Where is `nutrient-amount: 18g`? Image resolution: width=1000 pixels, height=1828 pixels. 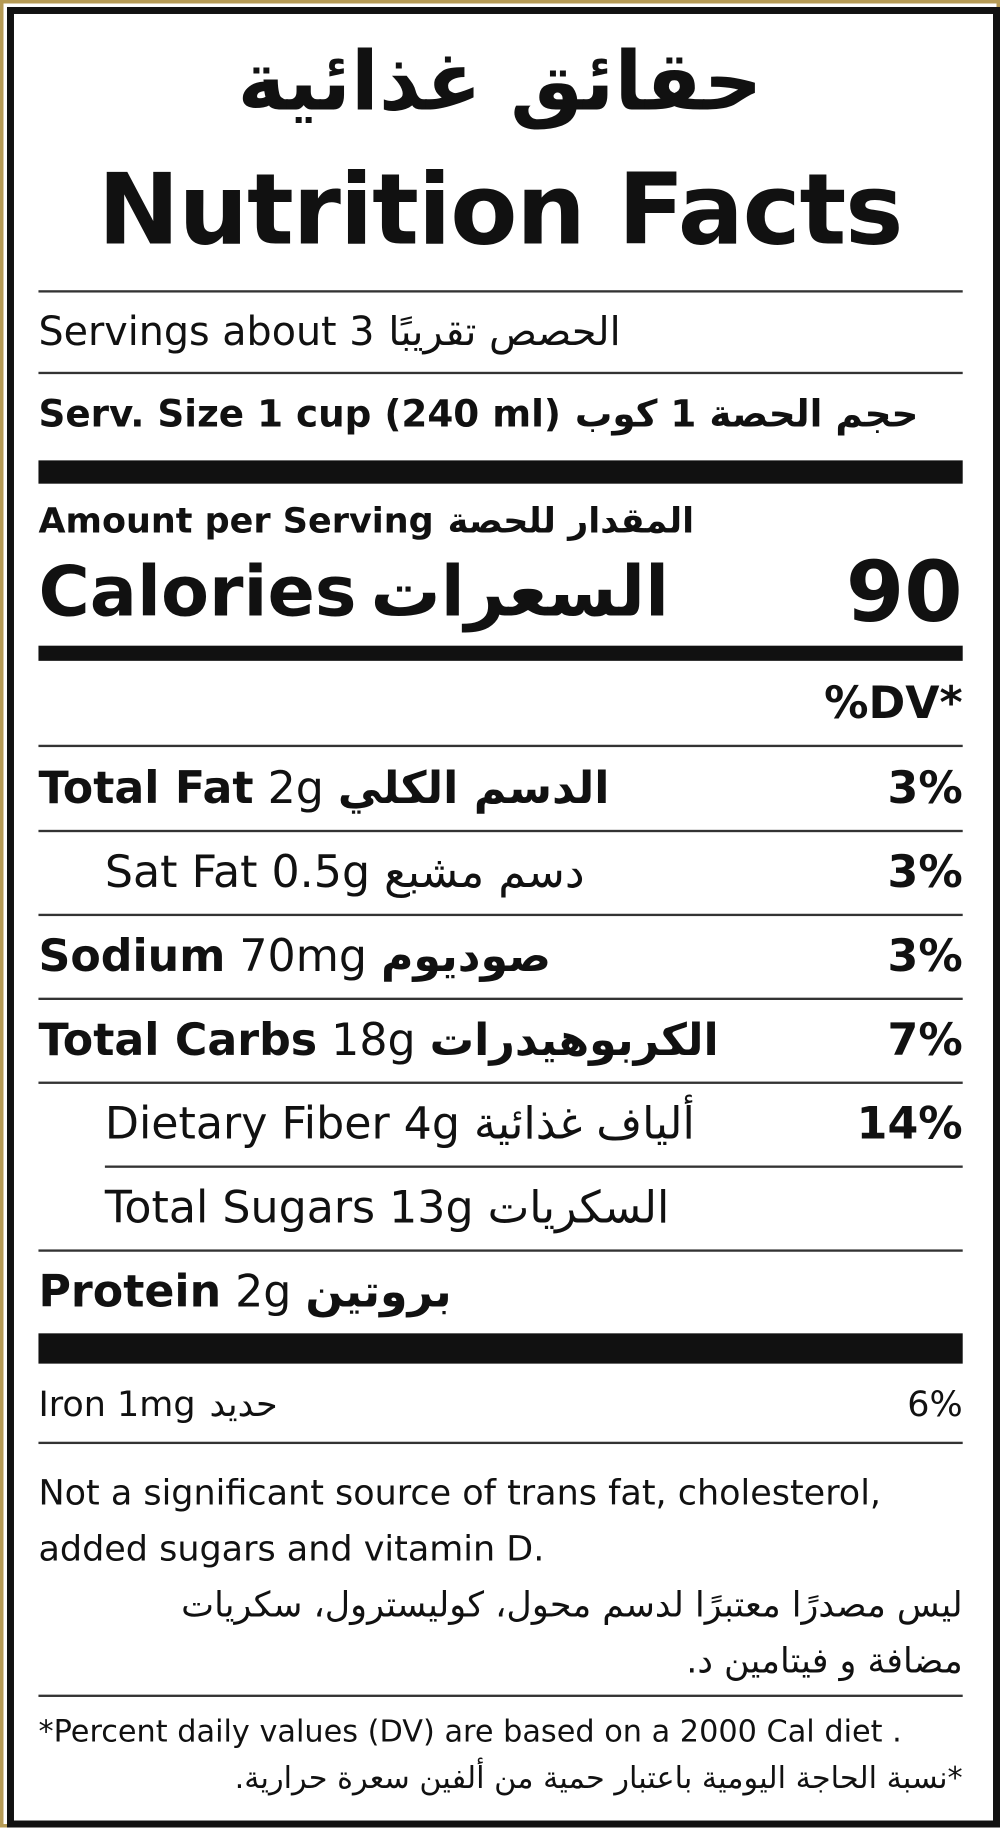
nutrient-amount: 18g is located at coordinates (373, 1039).